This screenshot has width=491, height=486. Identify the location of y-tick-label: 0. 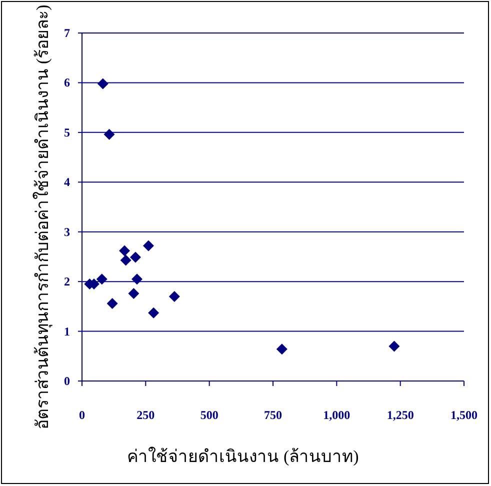
(67, 381).